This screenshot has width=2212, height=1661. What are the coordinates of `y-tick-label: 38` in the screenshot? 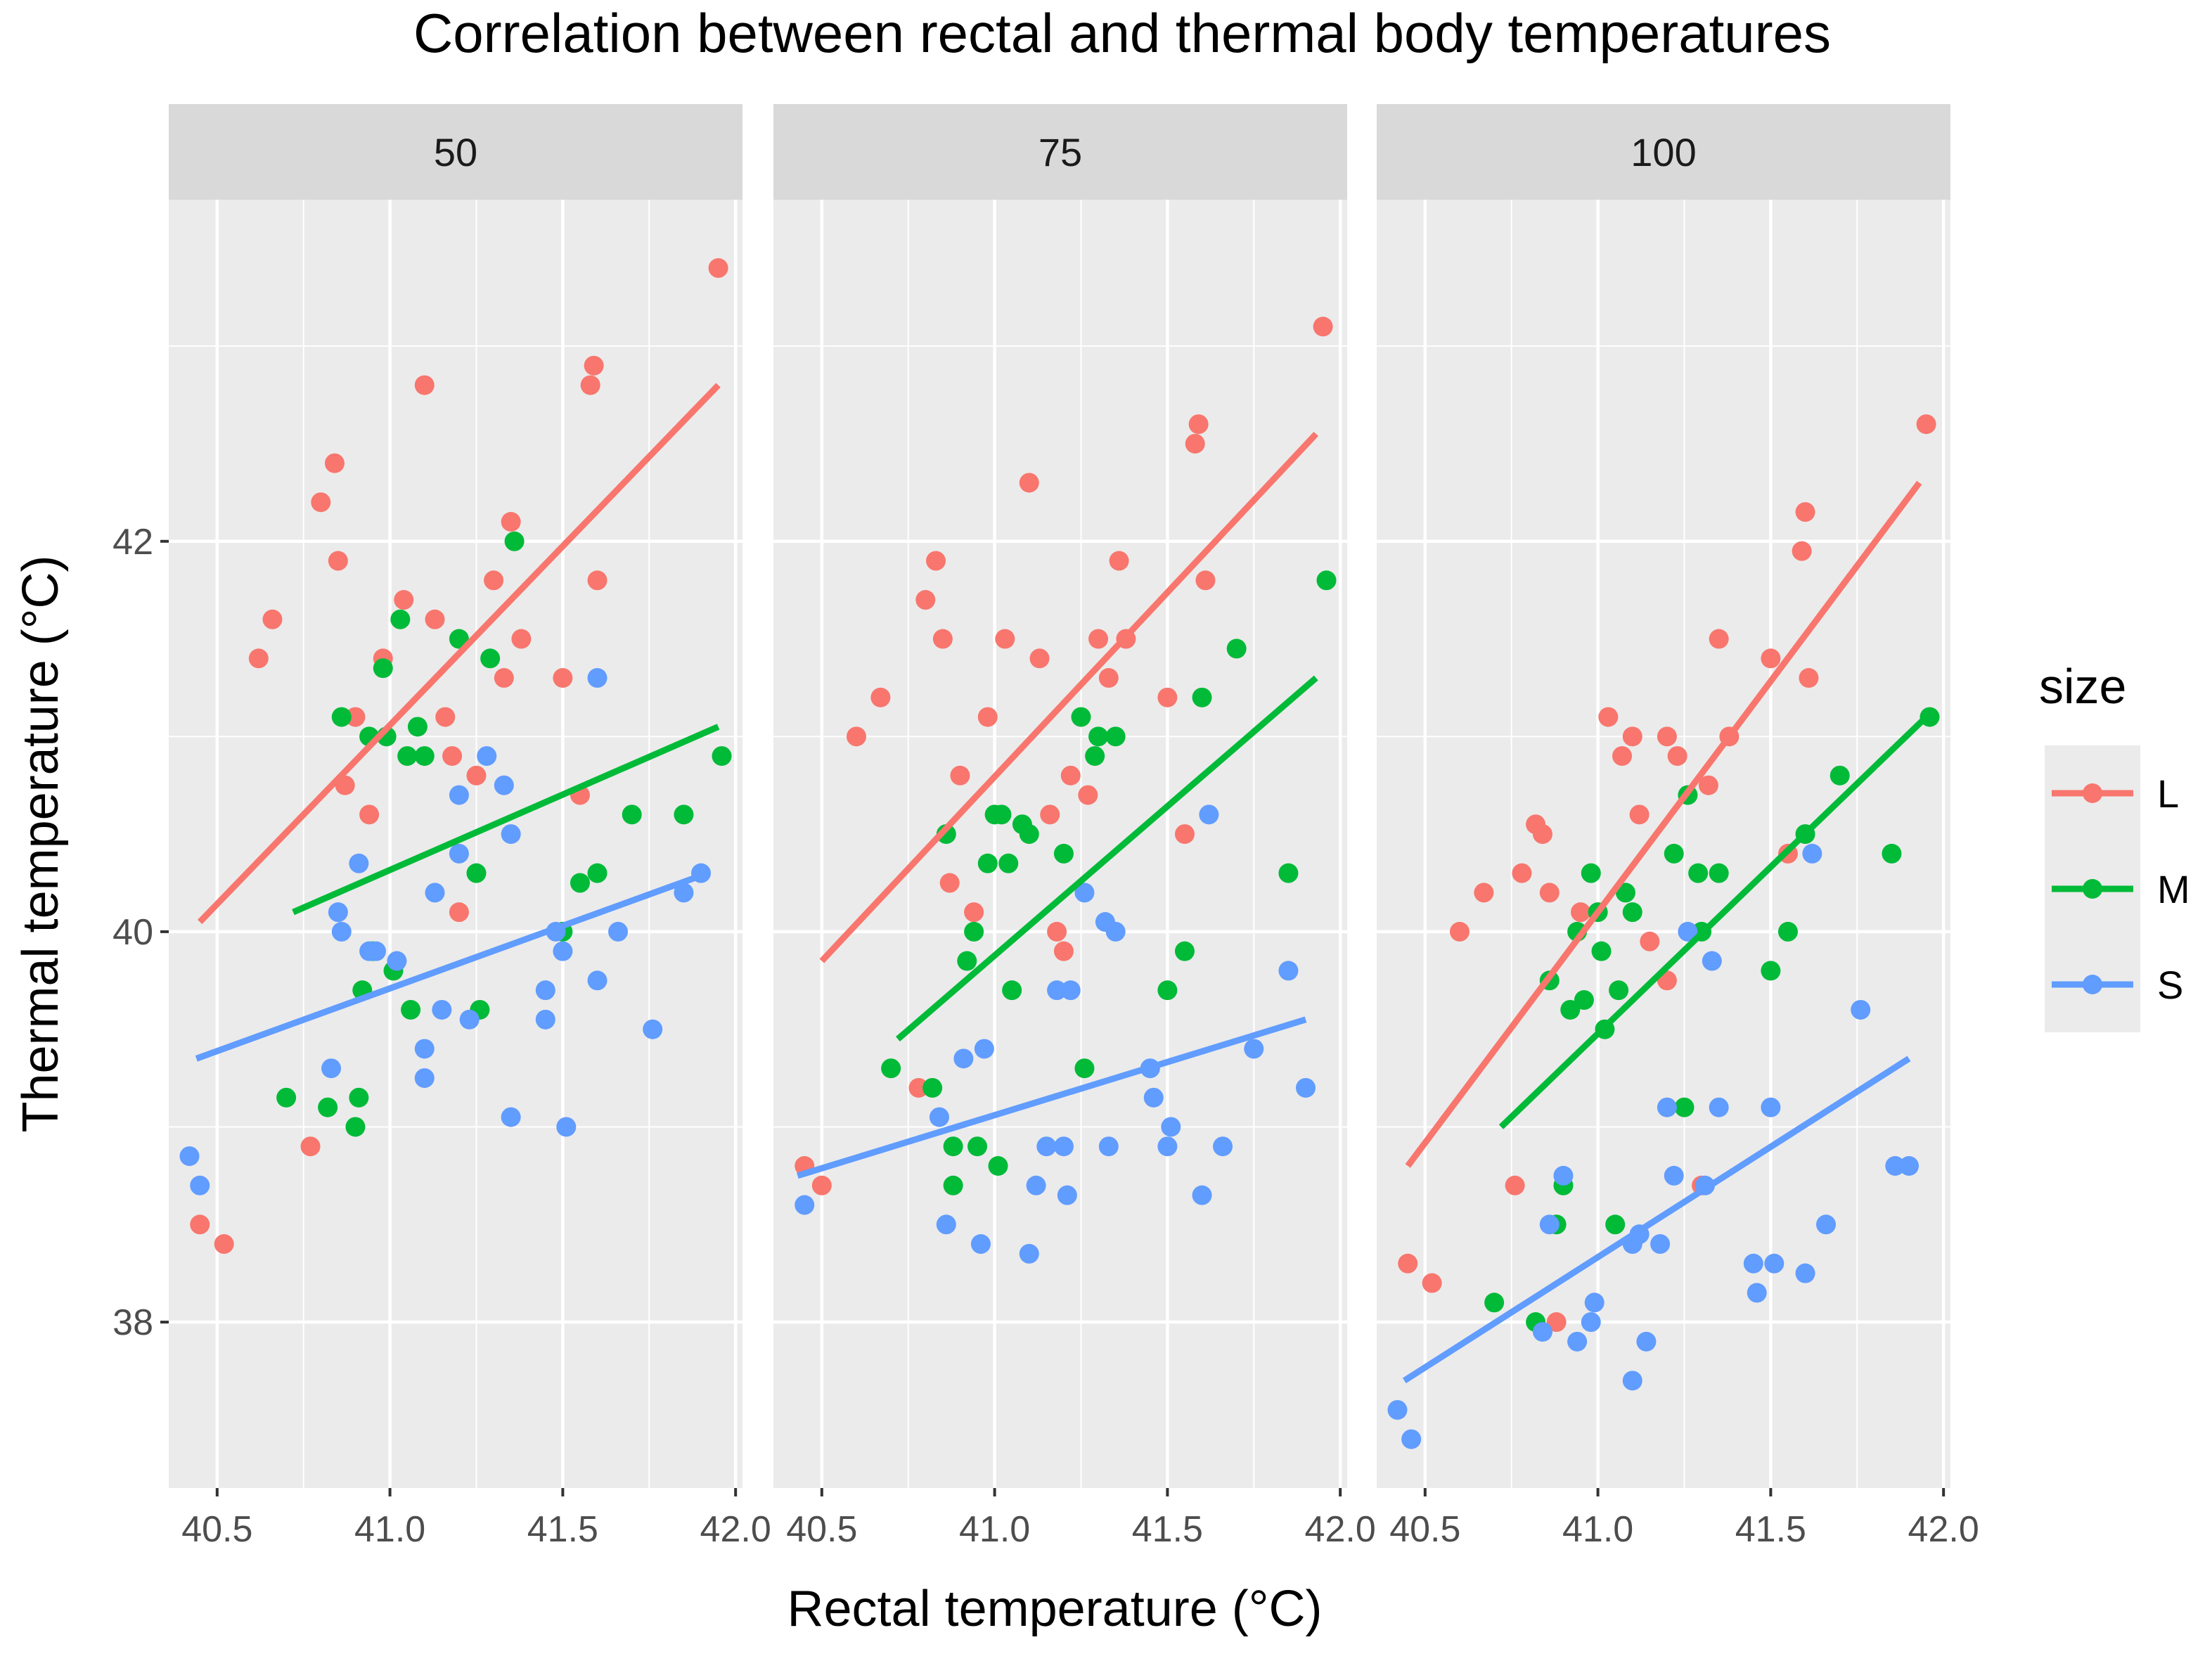 It's located at (133, 1323).